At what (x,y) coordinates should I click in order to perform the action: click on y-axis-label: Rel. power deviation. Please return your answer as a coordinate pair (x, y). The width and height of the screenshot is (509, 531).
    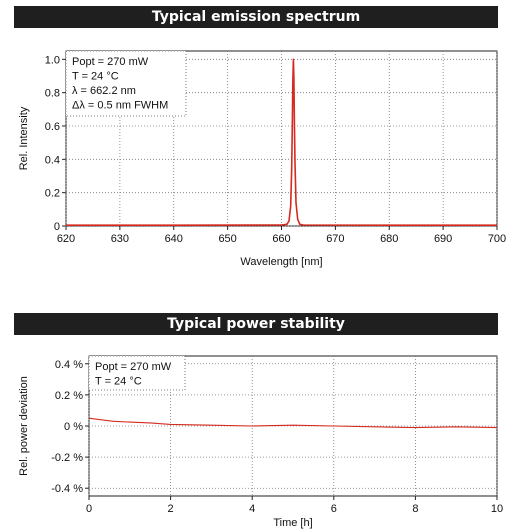
    Looking at the image, I should click on (24, 426).